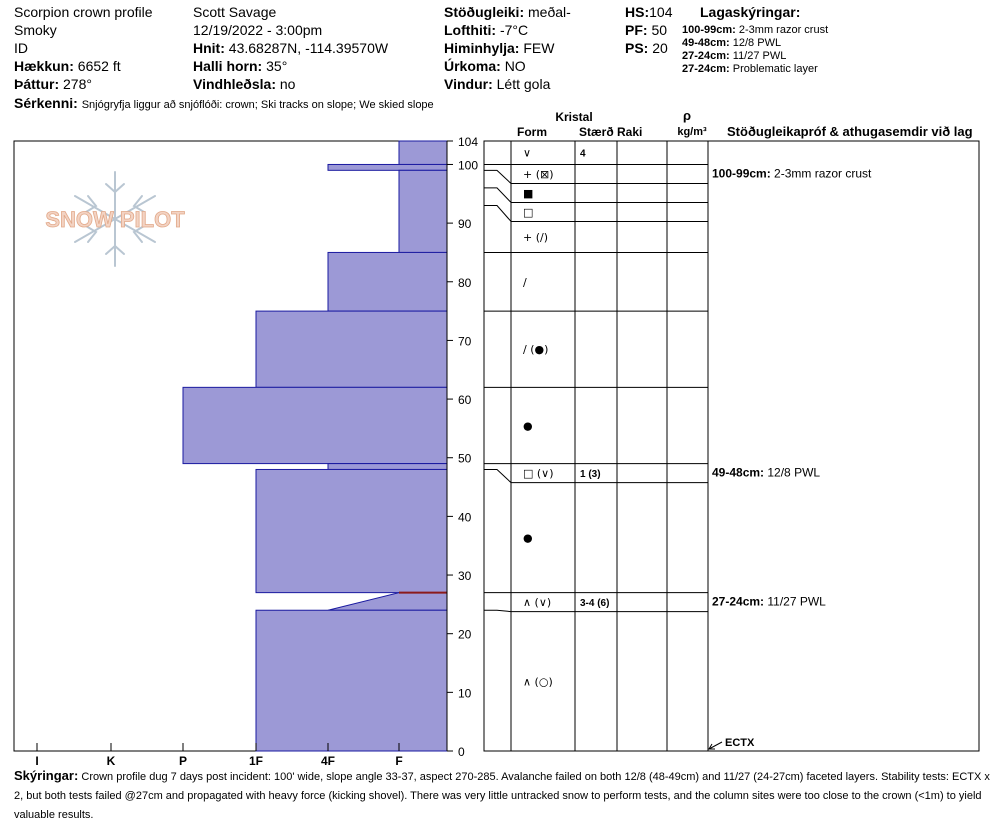 This screenshot has width=994, height=840. Describe the element at coordinates (706, 43) in the screenshot. I see `legend-range: 49-48cm:` at that location.